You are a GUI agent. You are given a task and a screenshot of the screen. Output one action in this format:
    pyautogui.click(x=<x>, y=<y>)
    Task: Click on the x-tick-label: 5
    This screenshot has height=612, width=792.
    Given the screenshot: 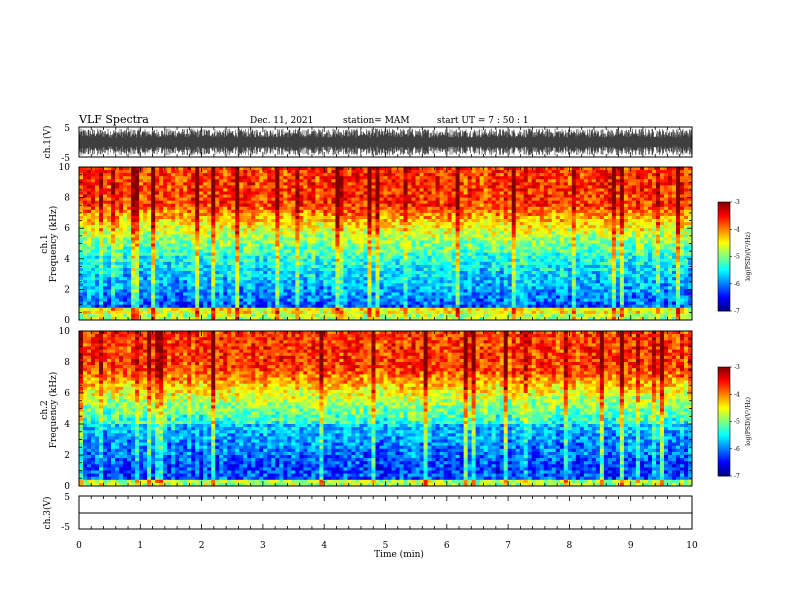 What is the action you would take?
    pyautogui.click(x=386, y=546)
    